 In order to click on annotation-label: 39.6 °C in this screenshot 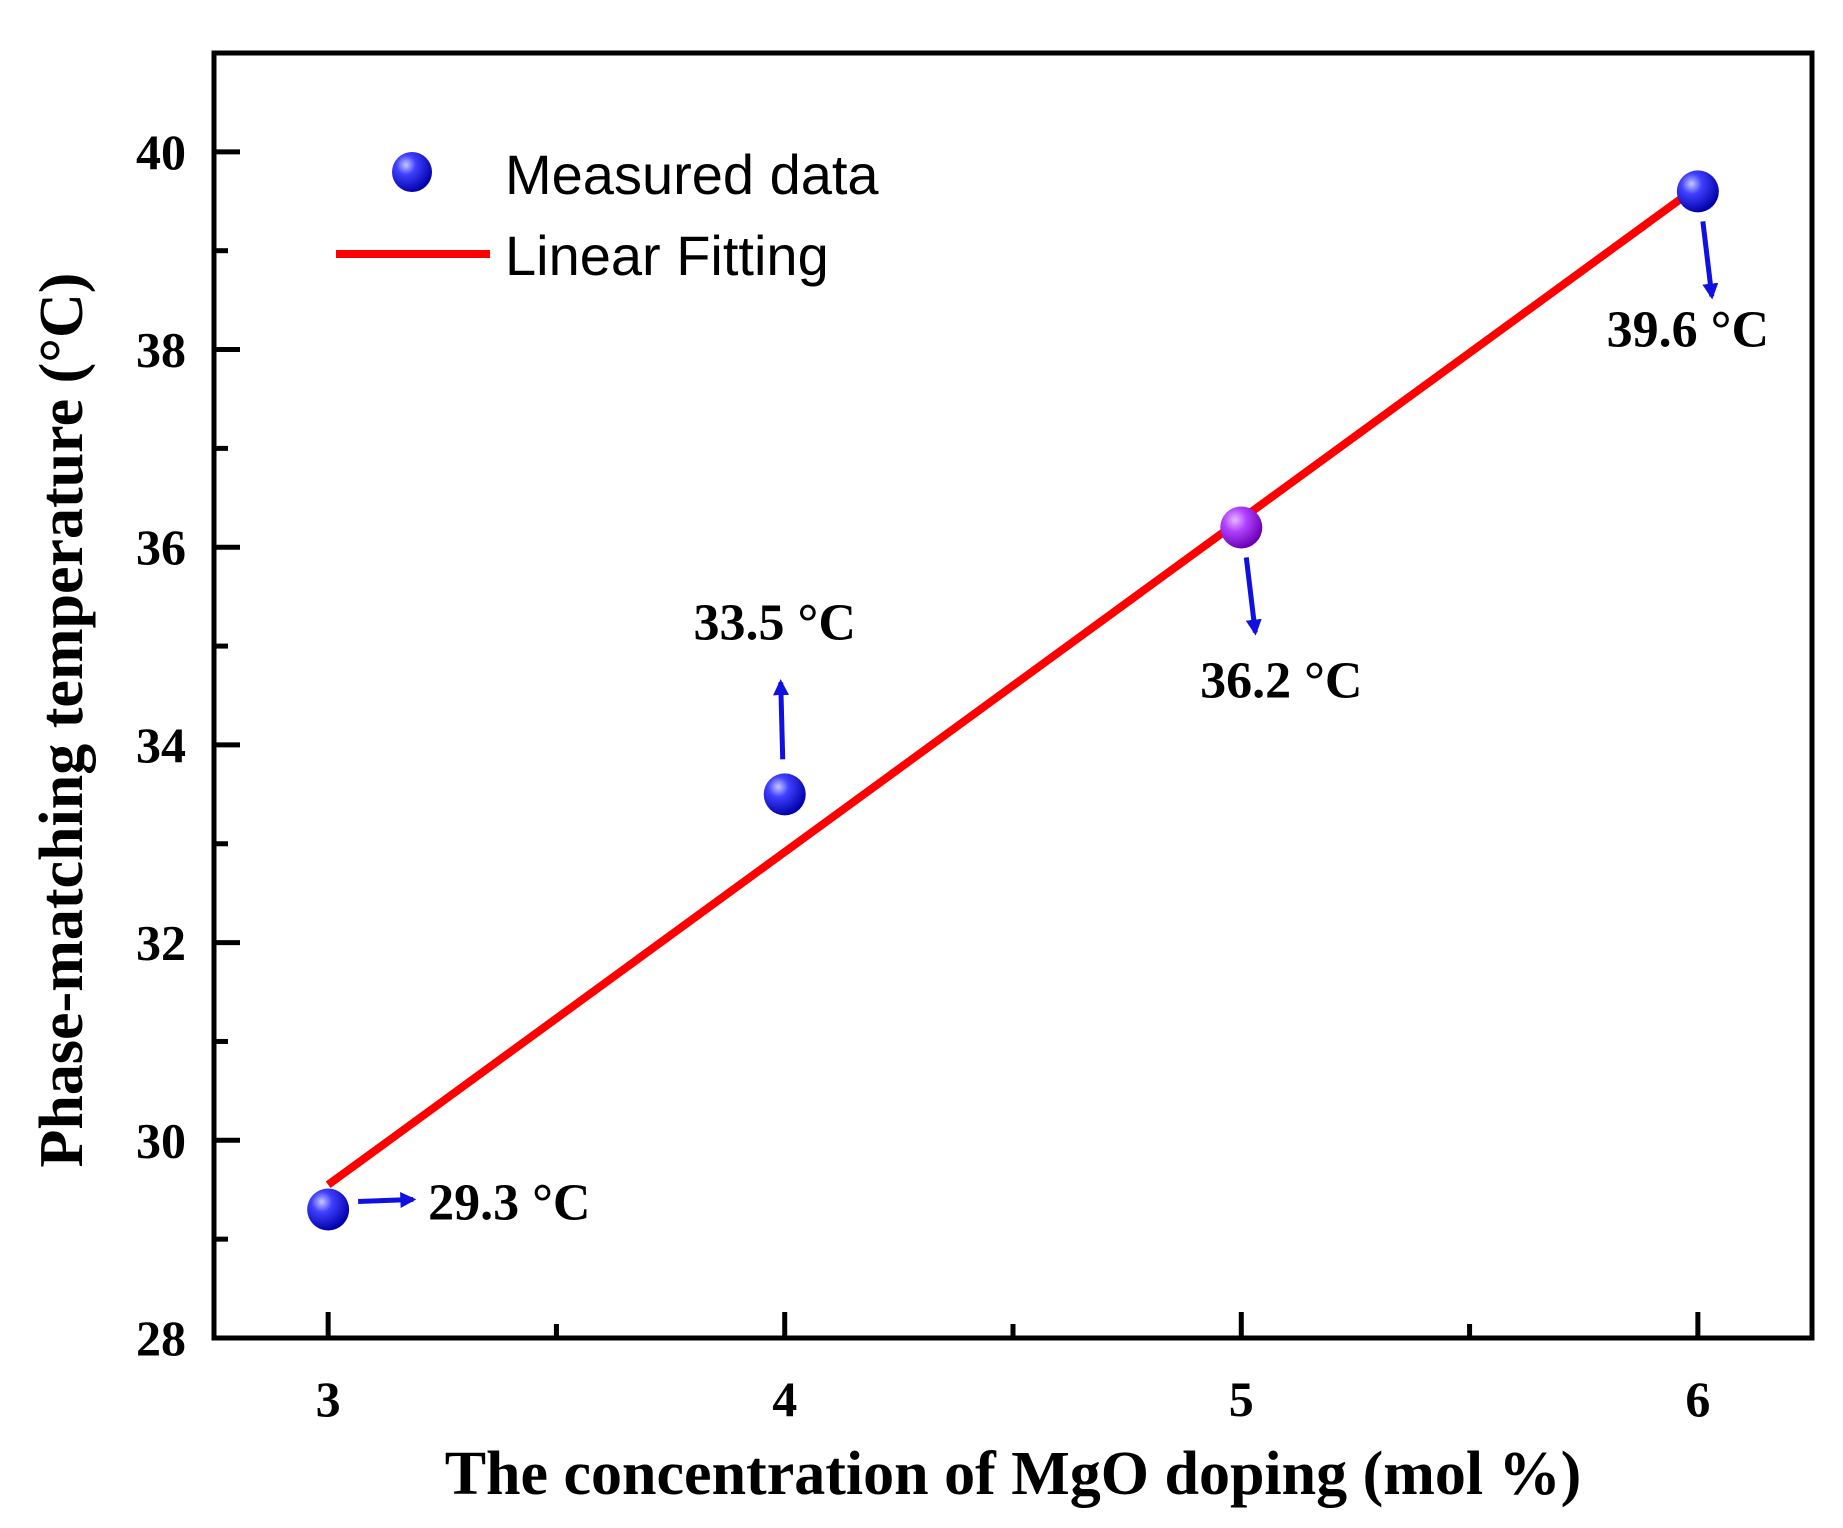, I will do `click(1688, 329)`.